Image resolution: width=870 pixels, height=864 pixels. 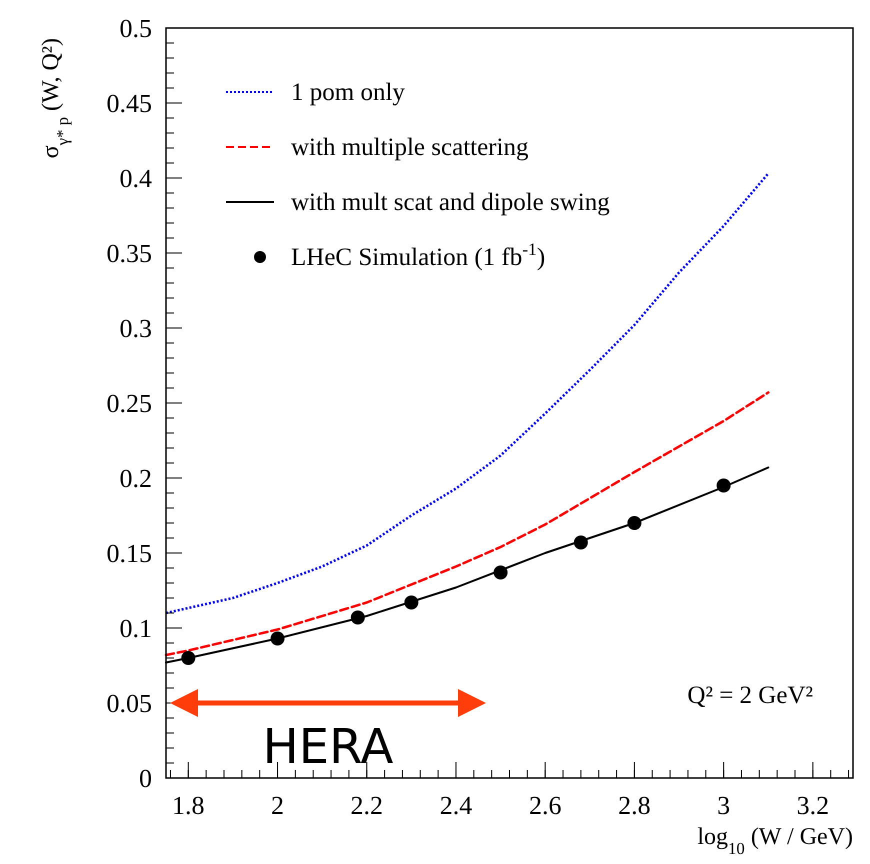 What do you see at coordinates (136, 28) in the screenshot?
I see `y-tick-label: 0.5` at bounding box center [136, 28].